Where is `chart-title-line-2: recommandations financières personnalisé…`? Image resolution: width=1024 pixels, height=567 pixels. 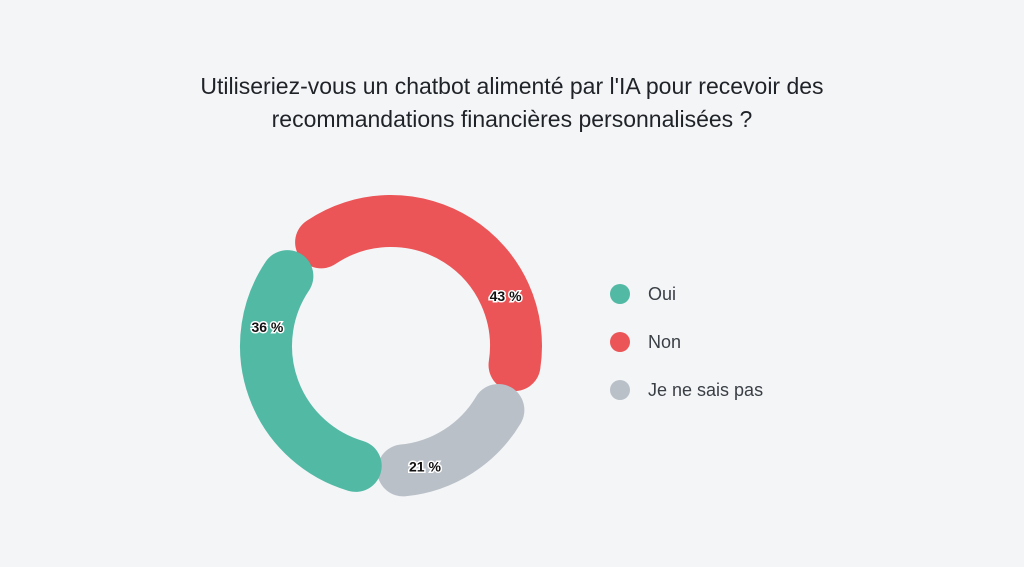
chart-title-line-2: recommandations financières personnalisé… is located at coordinates (512, 119).